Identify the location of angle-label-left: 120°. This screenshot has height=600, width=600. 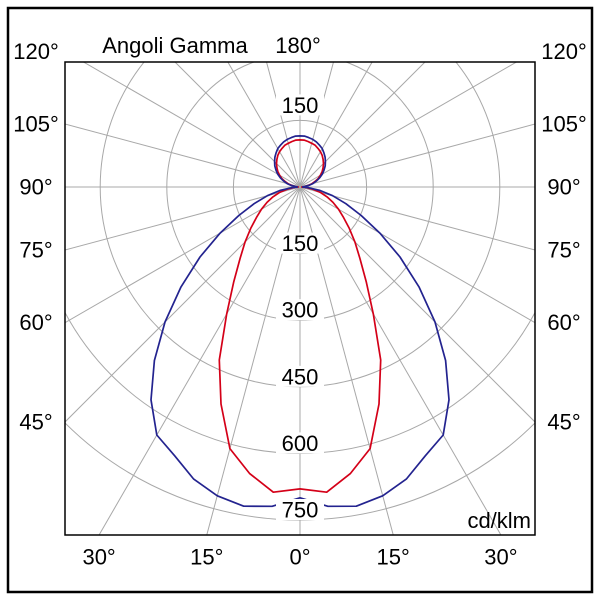
(36, 51).